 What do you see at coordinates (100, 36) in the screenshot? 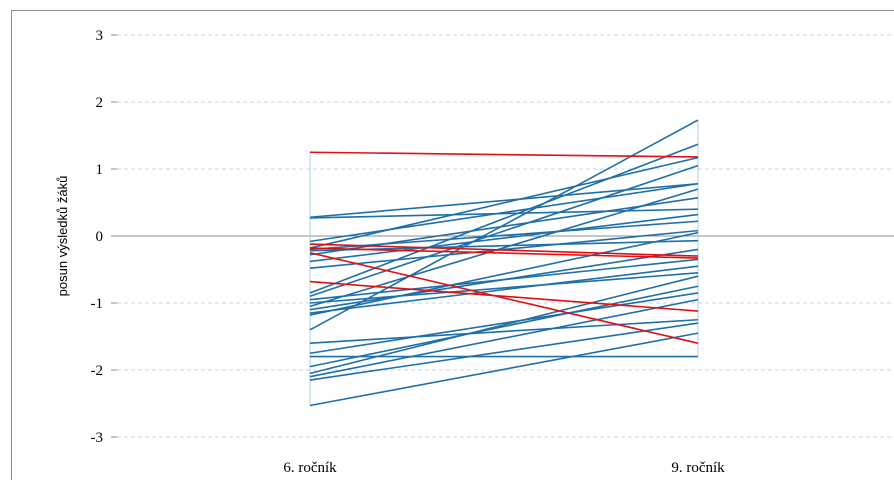
I see `y-tick-label: 3` at bounding box center [100, 36].